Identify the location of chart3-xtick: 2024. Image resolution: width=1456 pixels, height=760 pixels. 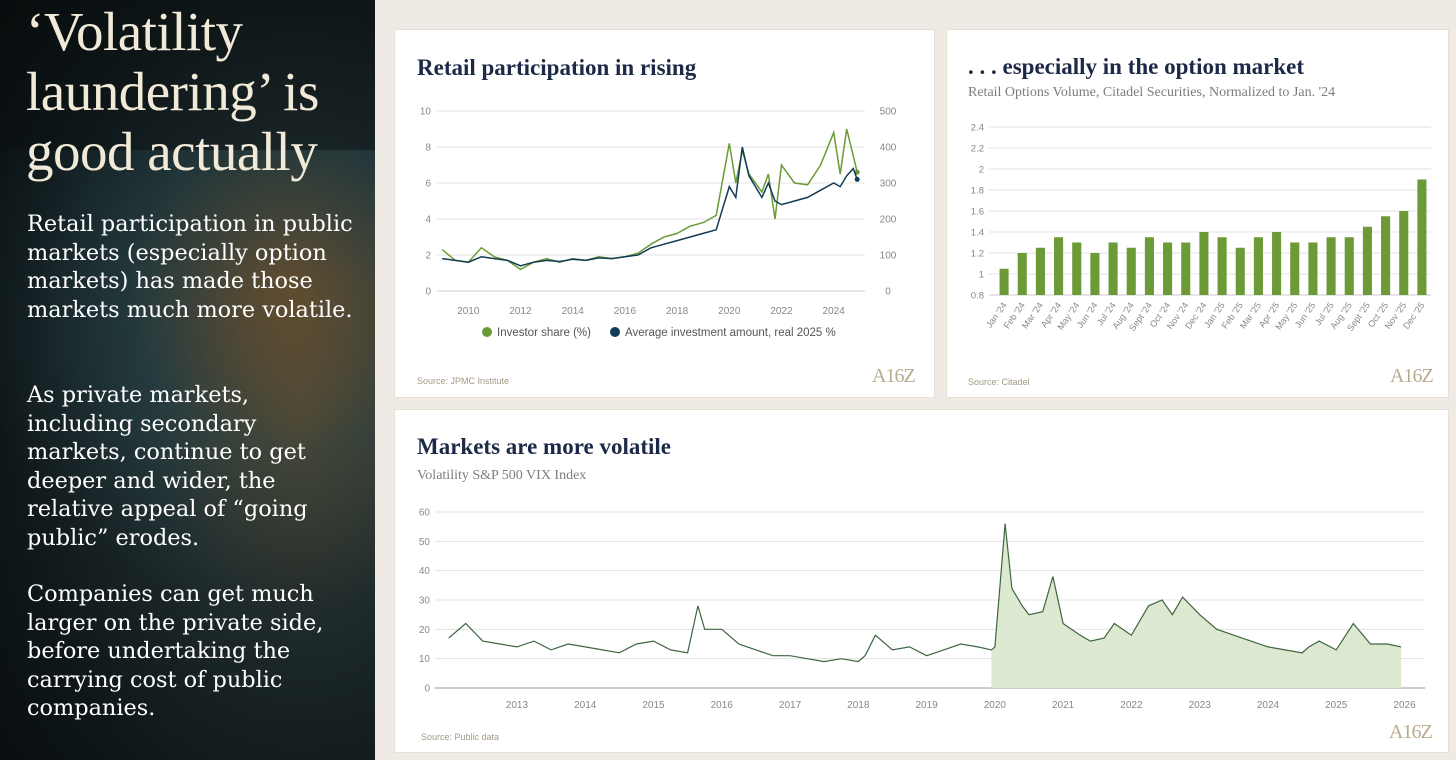
(1268, 705).